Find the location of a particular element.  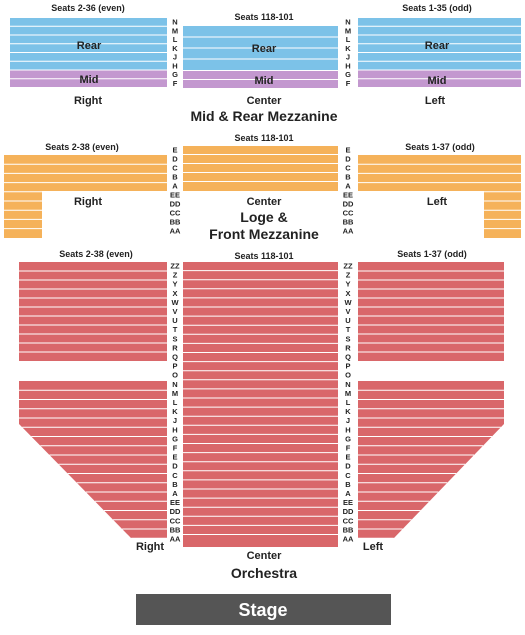

mezz-left-mid-label: Mid is located at coordinates (437, 81).